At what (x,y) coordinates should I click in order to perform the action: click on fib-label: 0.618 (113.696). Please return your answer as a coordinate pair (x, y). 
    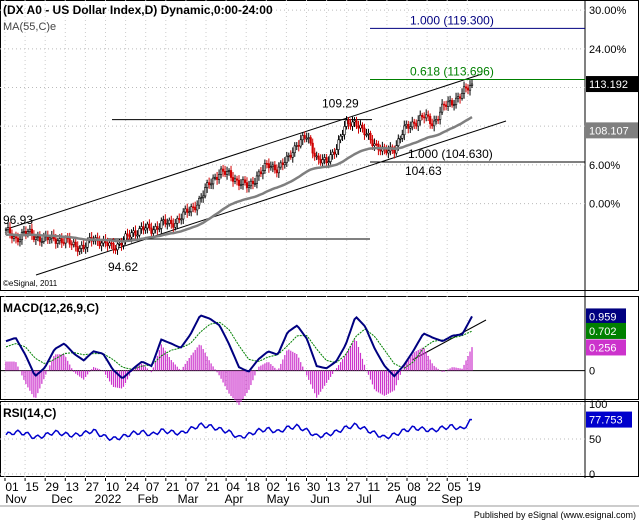
    Looking at the image, I should click on (452, 71).